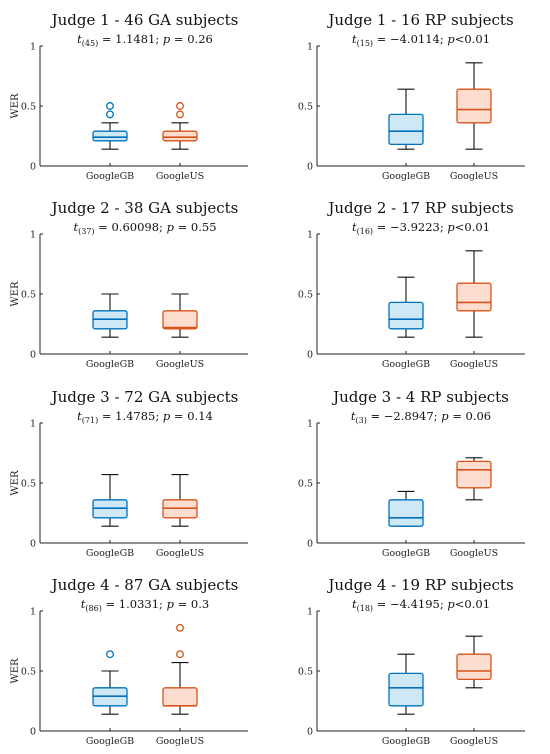  What do you see at coordinates (144, 20) in the screenshot?
I see `chart-title: Judge 1 - 46 GA subjects` at bounding box center [144, 20].